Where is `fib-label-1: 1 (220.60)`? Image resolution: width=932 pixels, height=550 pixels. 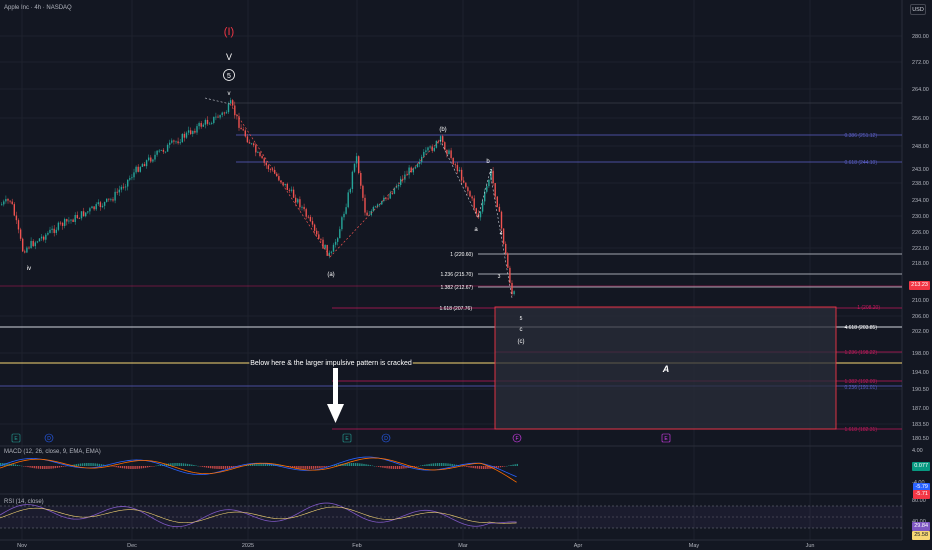 fib-label-1: 1 (220.60) is located at coordinates (461, 255).